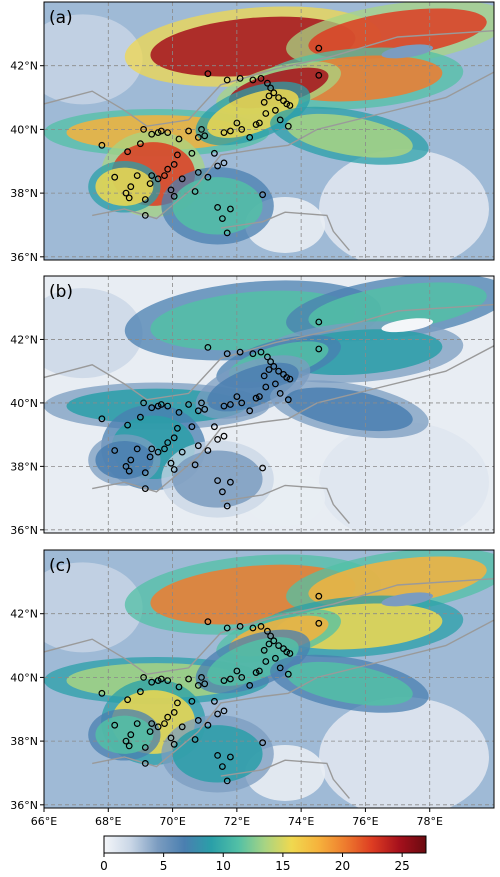 The height and width of the screenshot is (877, 500). Describe the element at coordinates (429, 821) in the screenshot. I see `lon-tick-label: 78°E` at that location.